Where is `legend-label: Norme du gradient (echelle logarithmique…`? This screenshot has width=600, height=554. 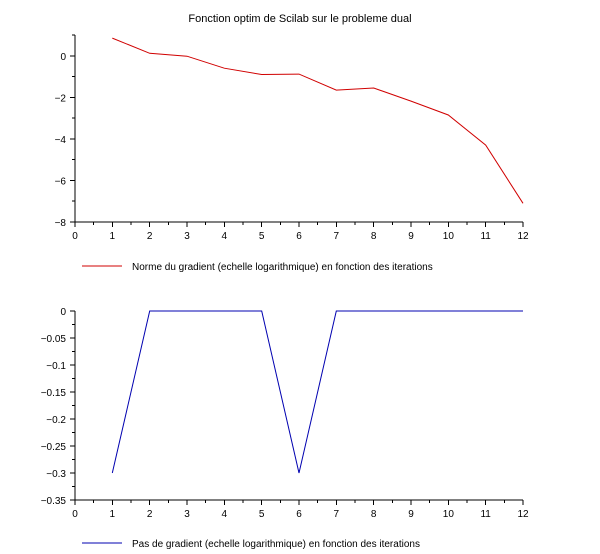 legend-label: Norme du gradient (echelle logarithmique… is located at coordinates (282, 267).